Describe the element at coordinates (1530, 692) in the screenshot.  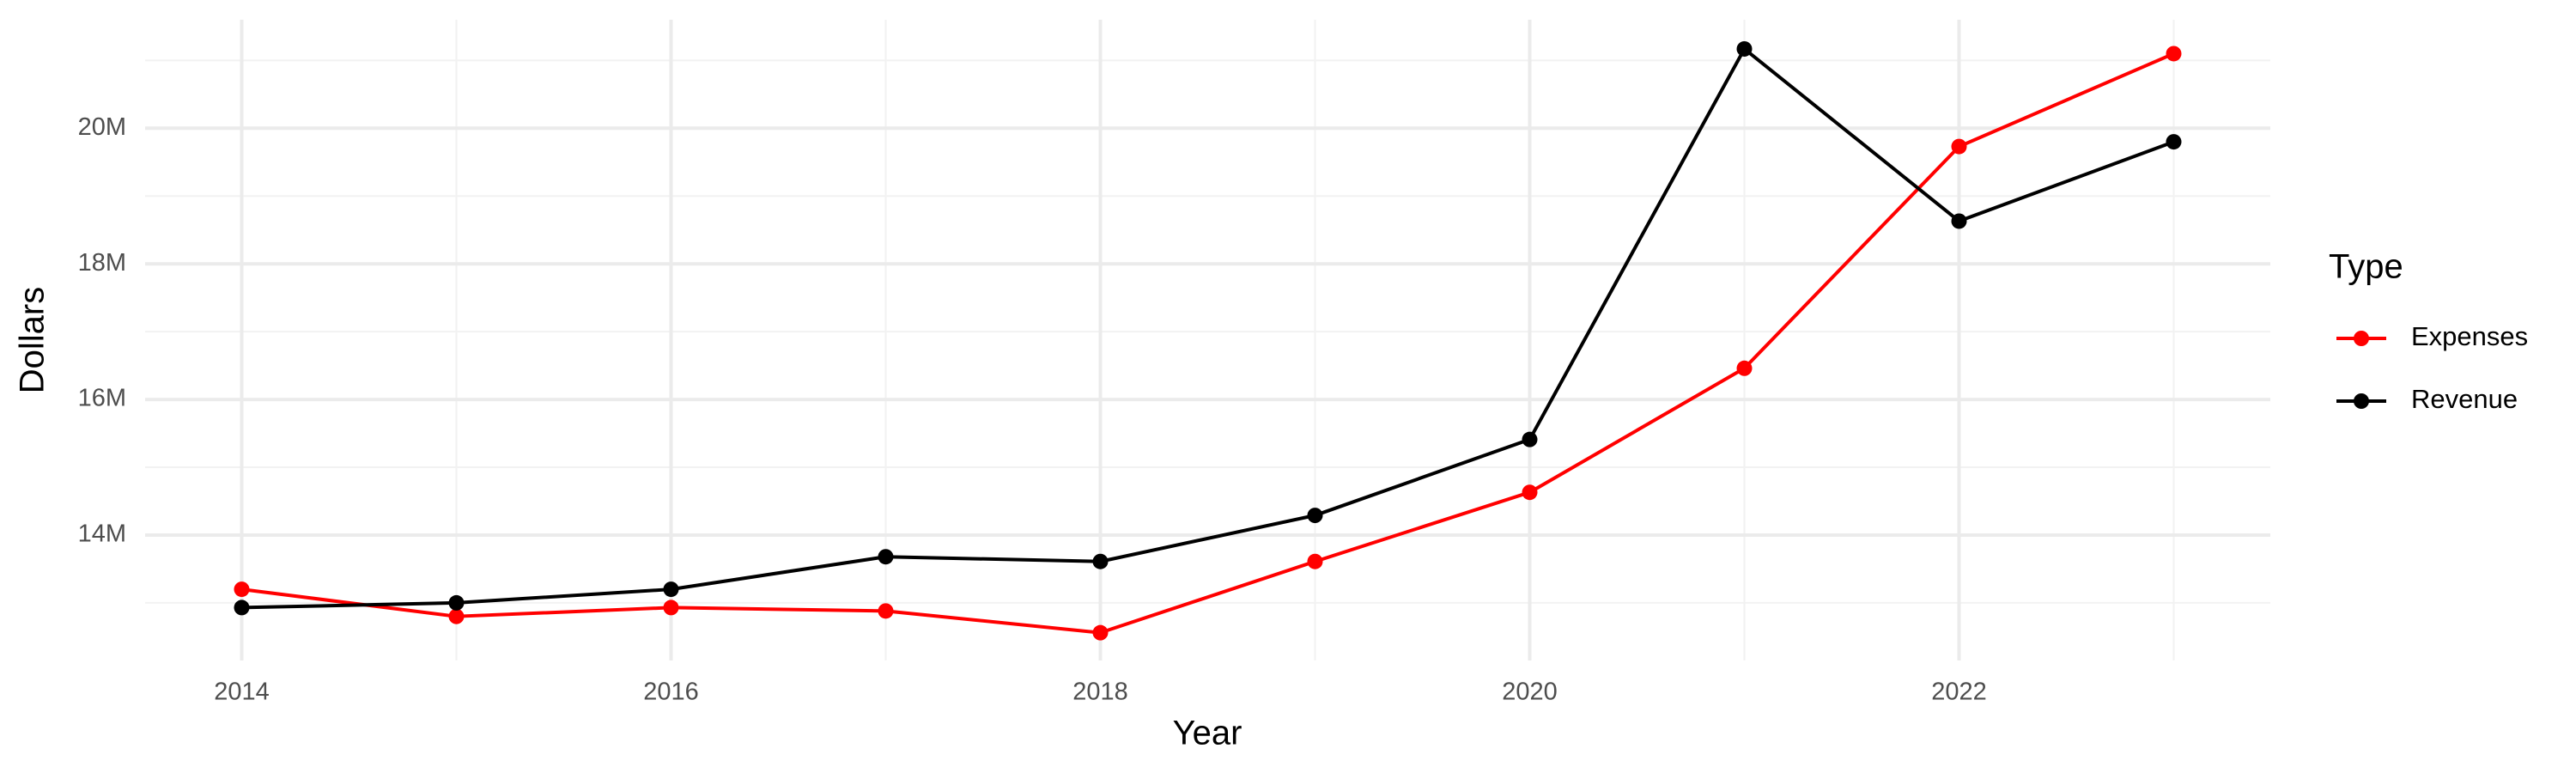
I see `x-tick-label: 2020` at that location.